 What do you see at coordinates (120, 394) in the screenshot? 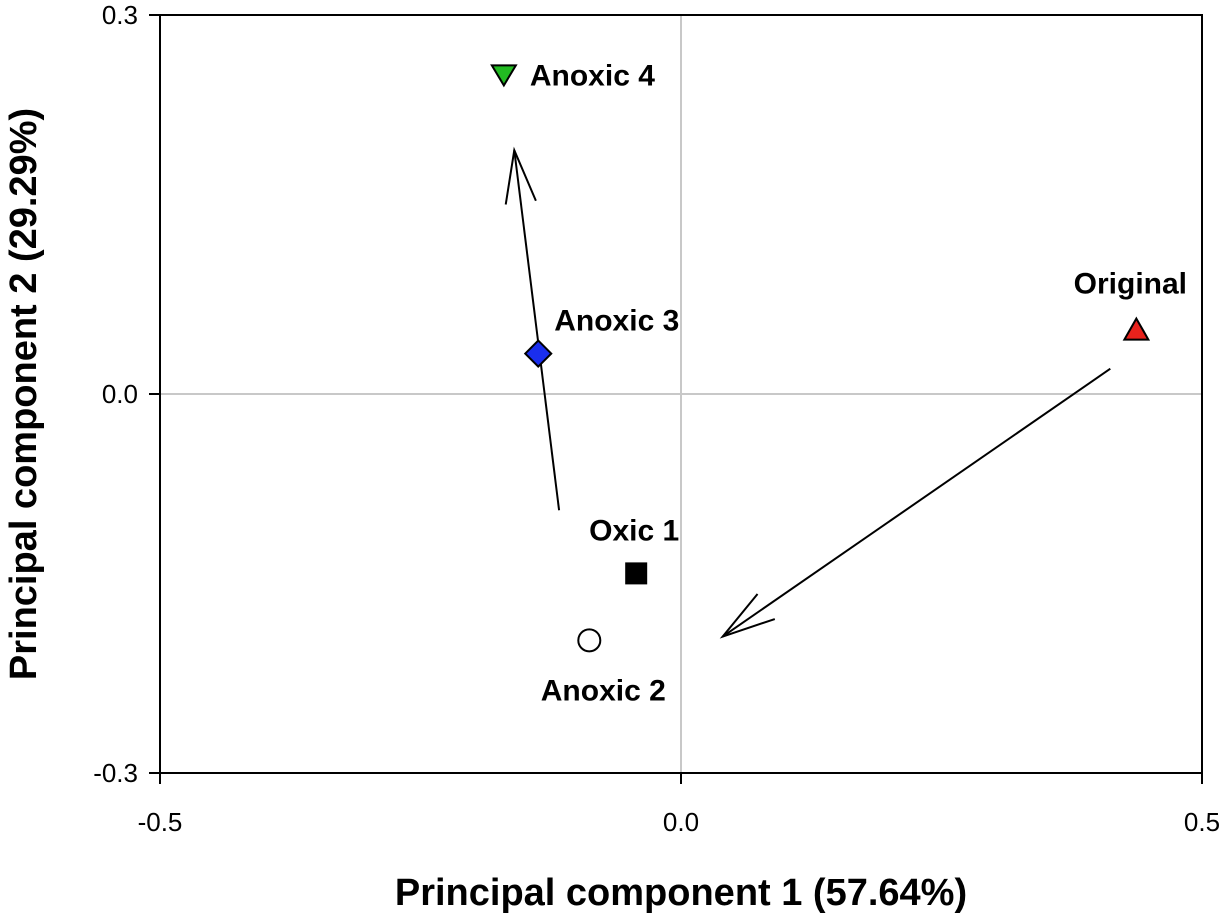
I see `y-tick-label: 0.0` at bounding box center [120, 394].